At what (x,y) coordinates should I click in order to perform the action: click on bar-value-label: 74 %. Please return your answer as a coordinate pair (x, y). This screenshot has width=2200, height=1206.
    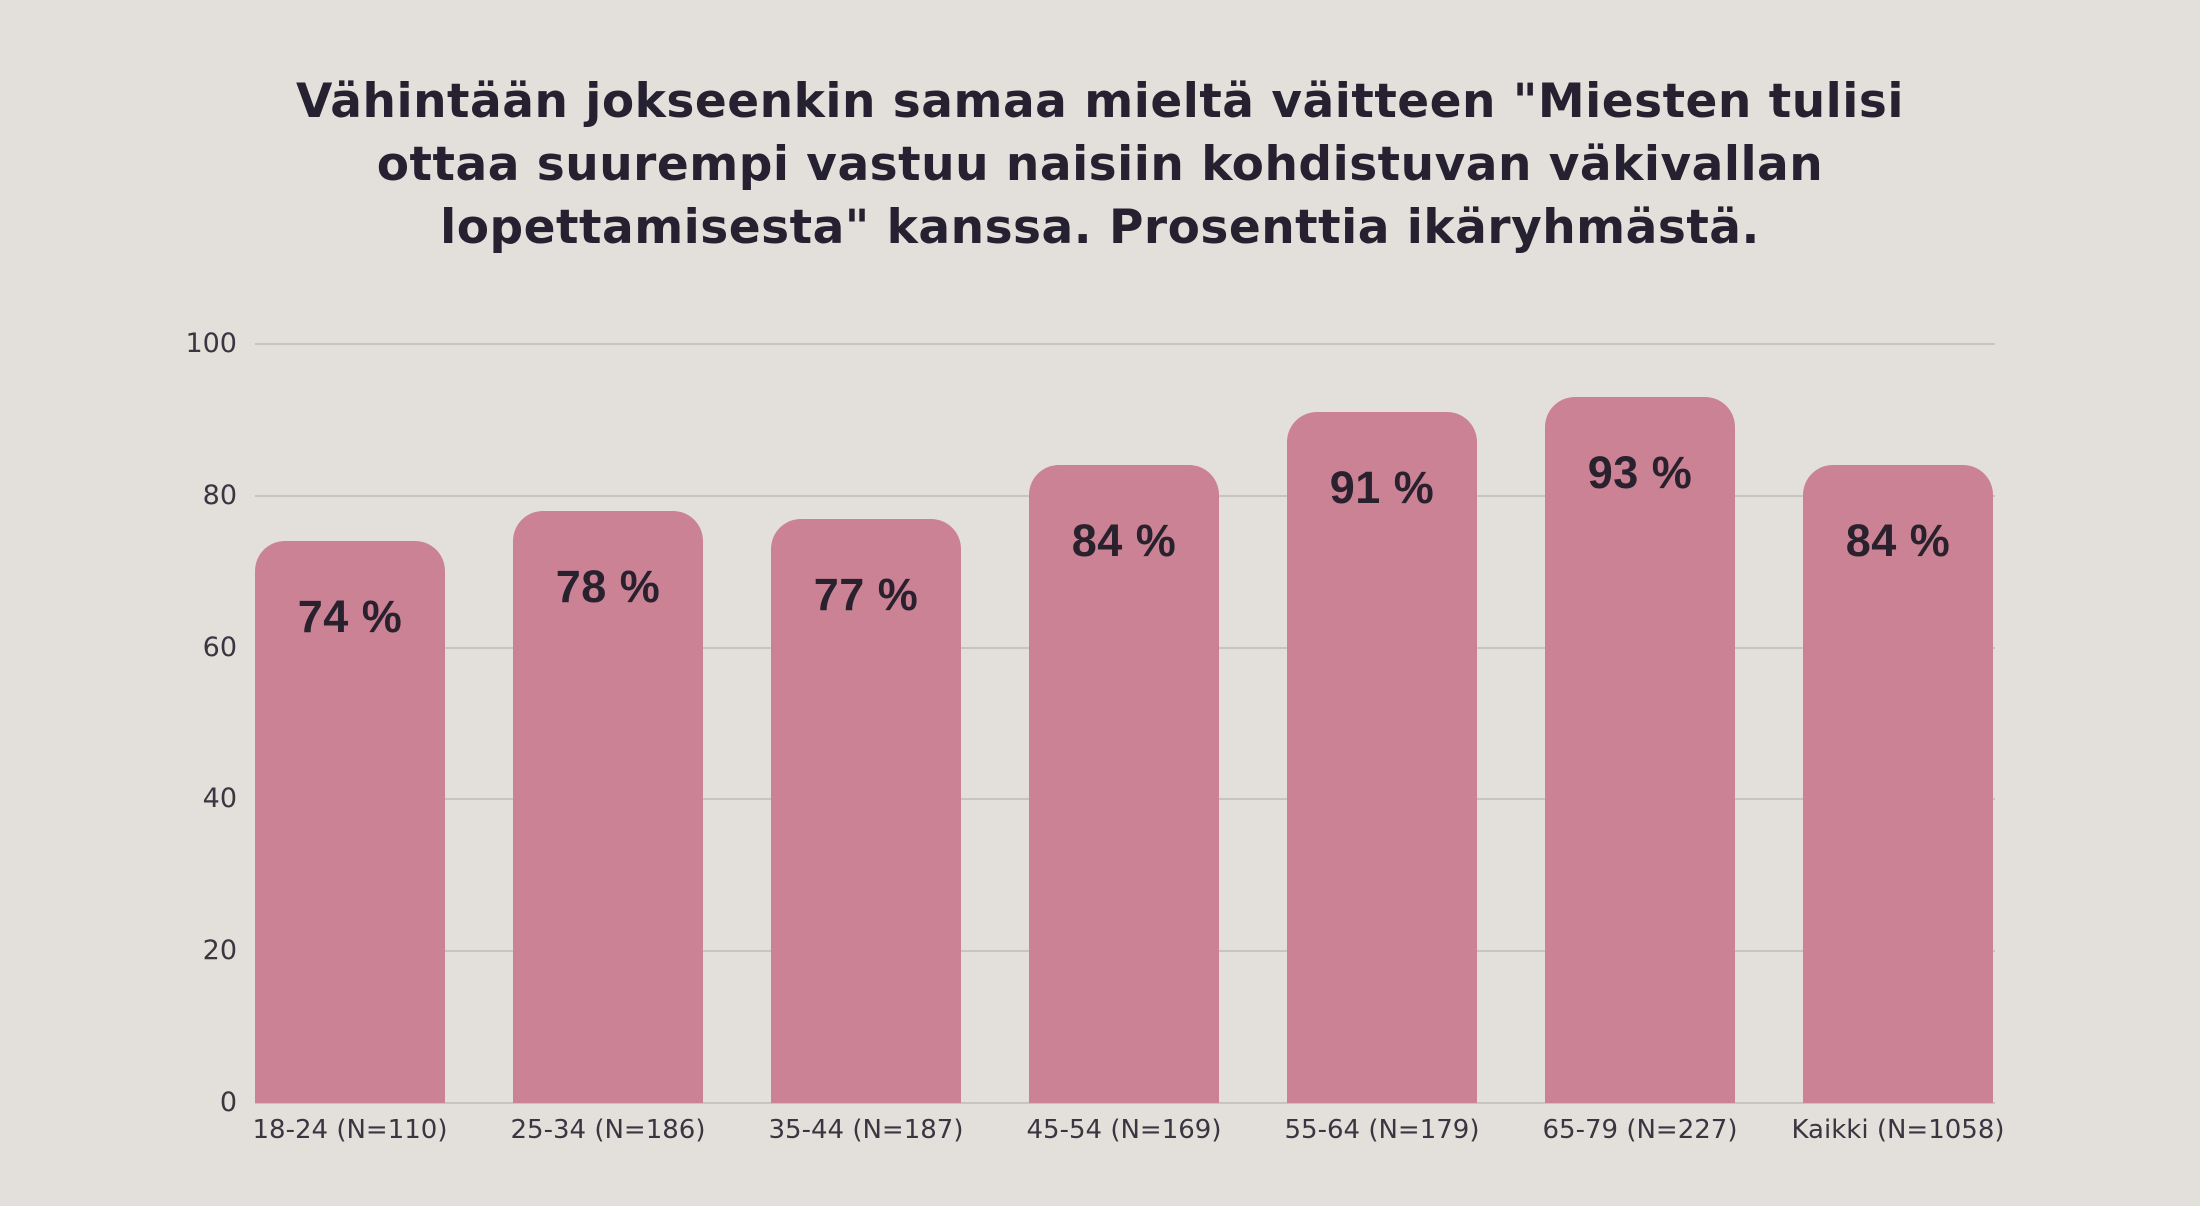
    Looking at the image, I should click on (350, 617).